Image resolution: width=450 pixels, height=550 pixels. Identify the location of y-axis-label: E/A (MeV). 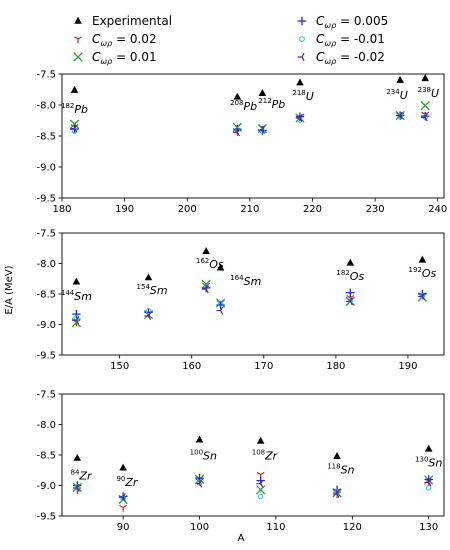
(9, 289).